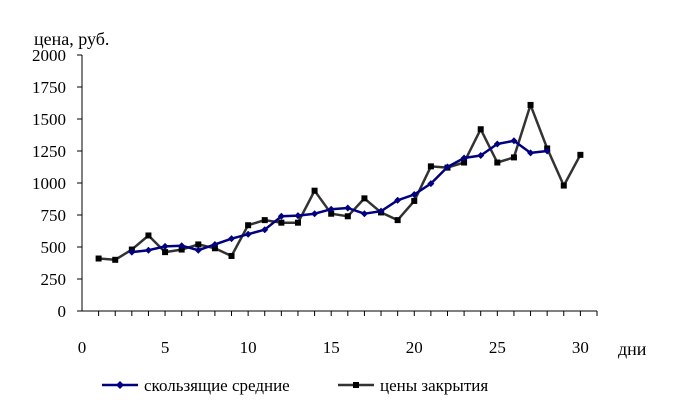 This screenshot has height=415, width=678. What do you see at coordinates (49, 151) in the screenshot?
I see `y-tick-label: 1250` at bounding box center [49, 151].